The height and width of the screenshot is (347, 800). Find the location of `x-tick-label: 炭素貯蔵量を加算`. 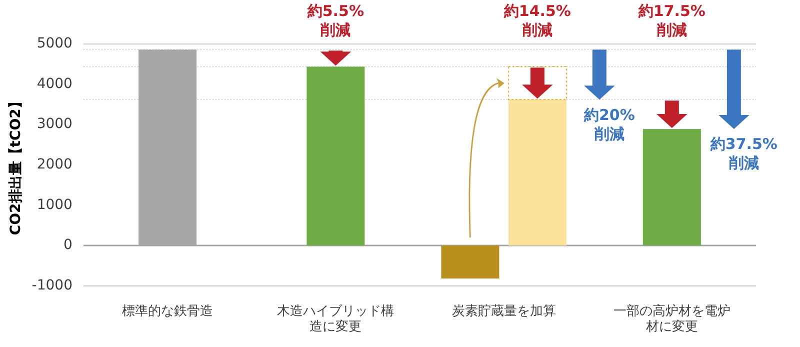

x-tick-label: 炭素貯蔵量を加算 is located at coordinates (504, 311).